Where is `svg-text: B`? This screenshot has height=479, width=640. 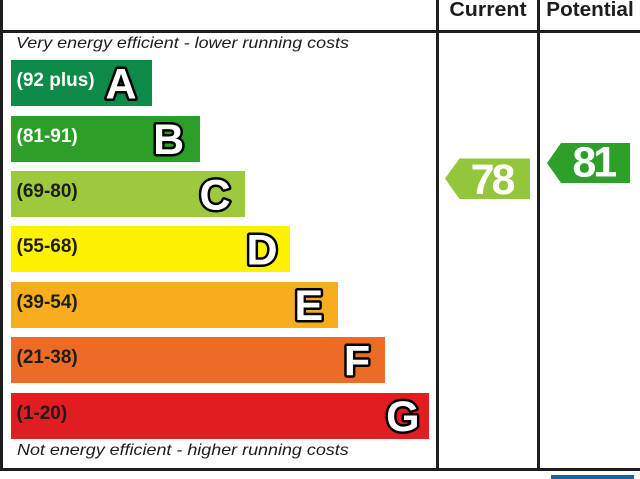
svg-text: B is located at coordinates (168, 140).